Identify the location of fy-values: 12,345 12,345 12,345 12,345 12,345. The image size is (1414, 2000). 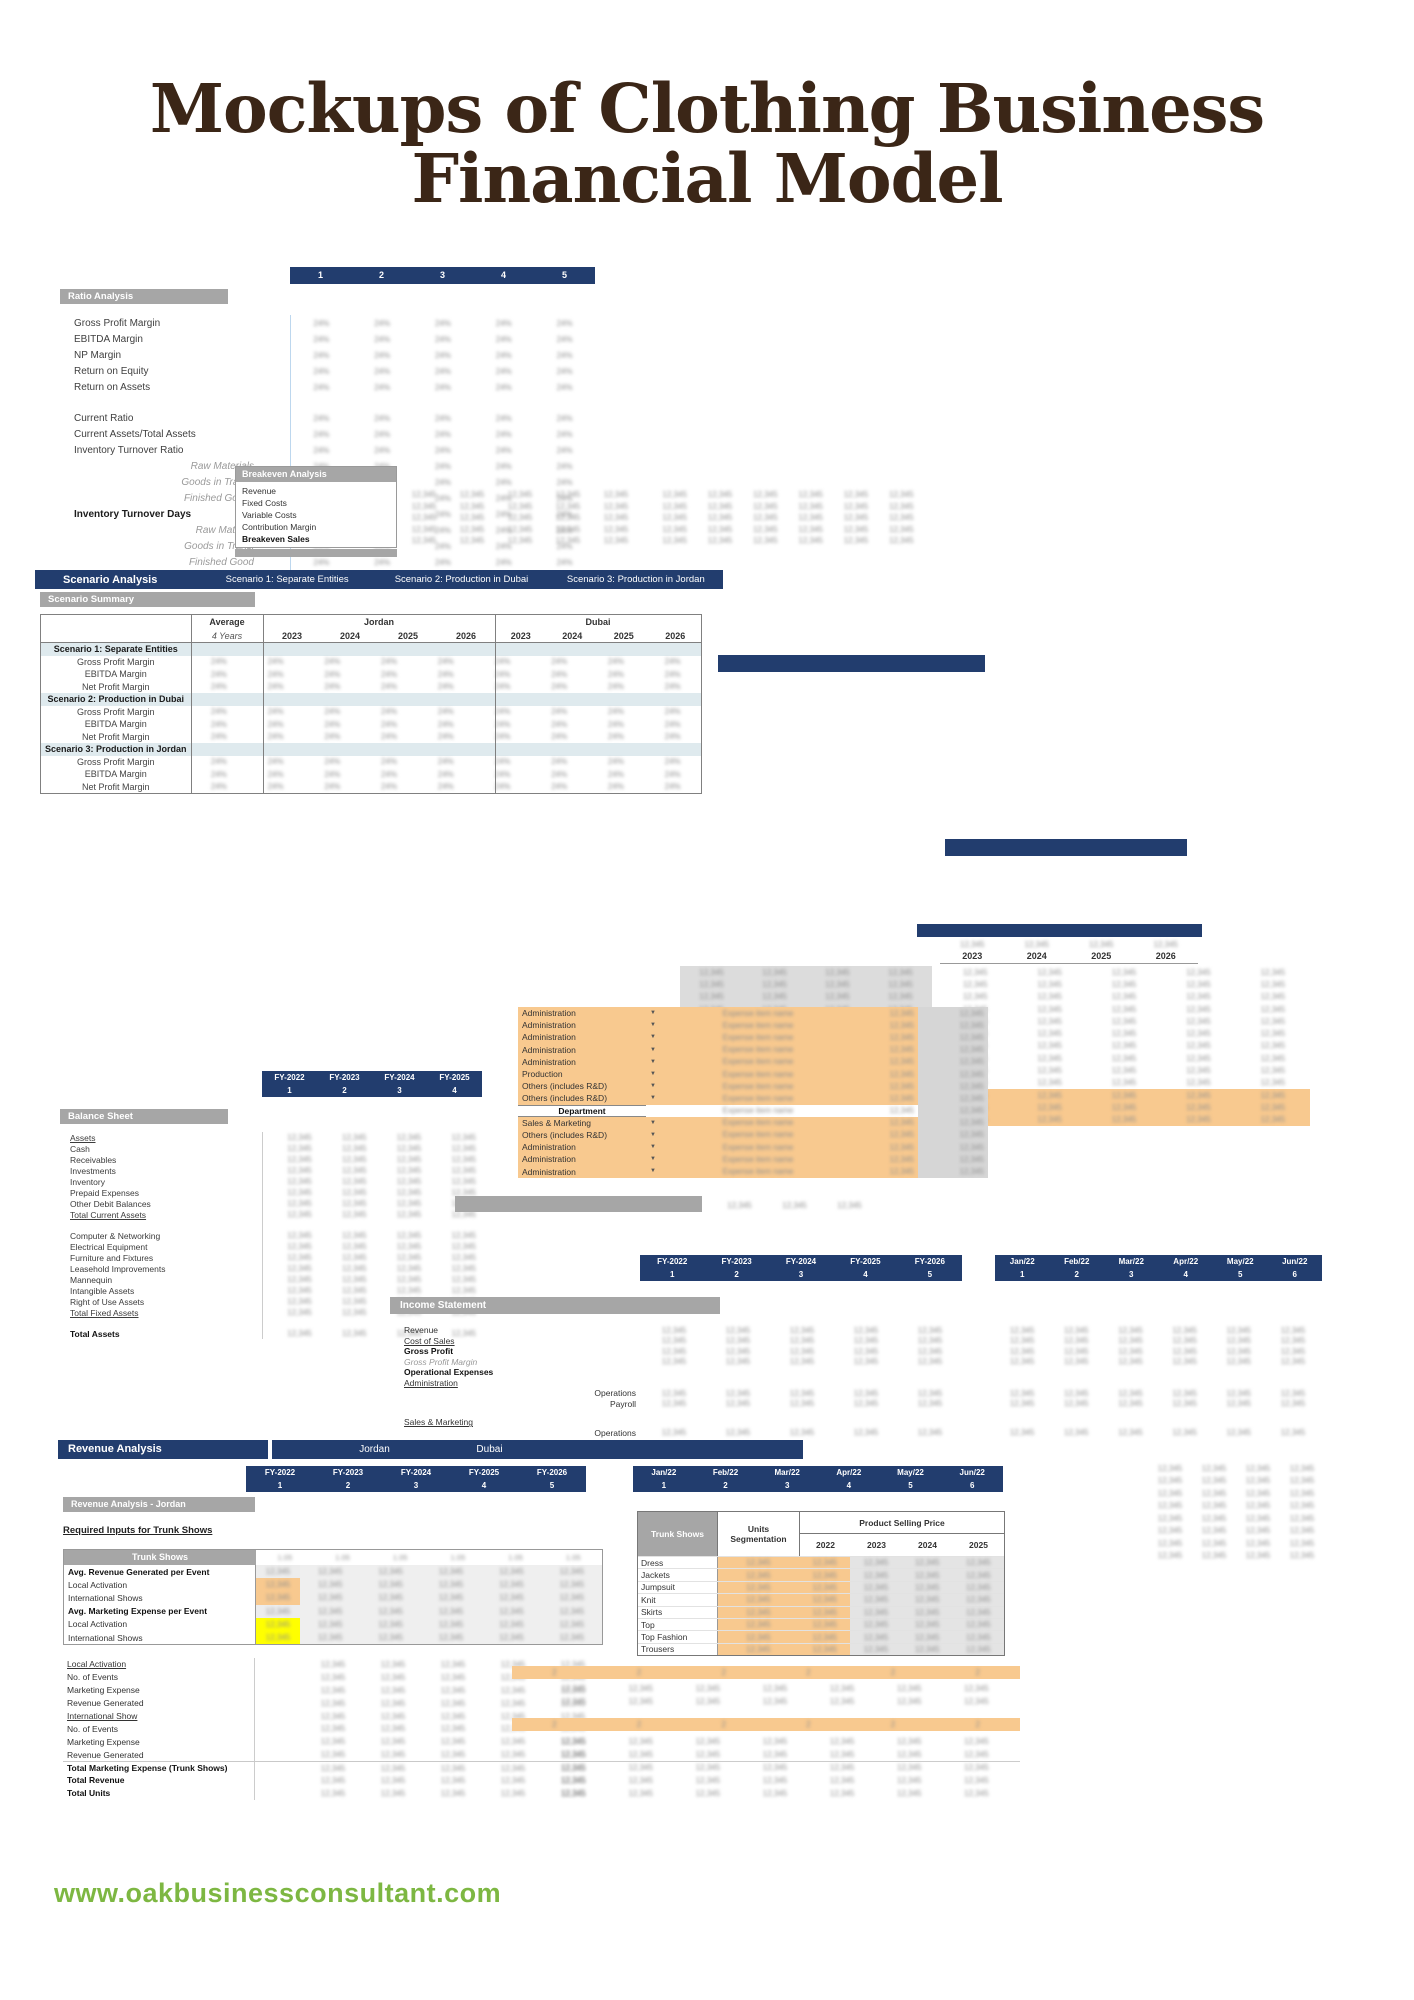
(802, 1432).